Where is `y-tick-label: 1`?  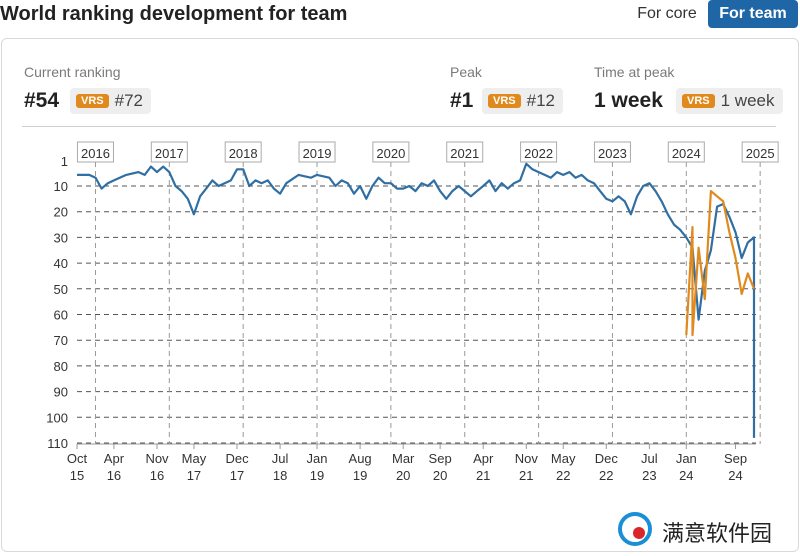 y-tick-label: 1 is located at coordinates (64, 161).